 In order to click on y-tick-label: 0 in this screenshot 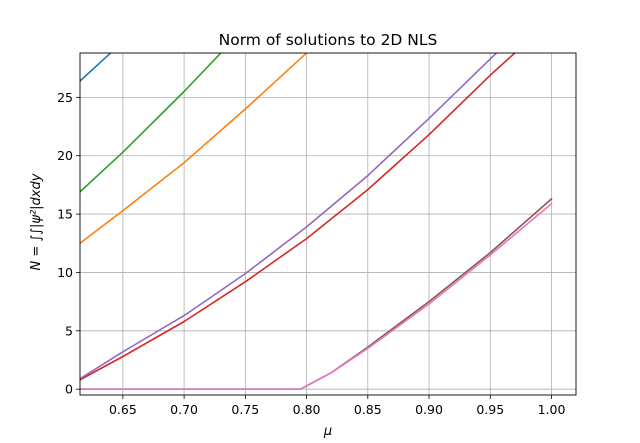, I will do `click(69, 389)`.